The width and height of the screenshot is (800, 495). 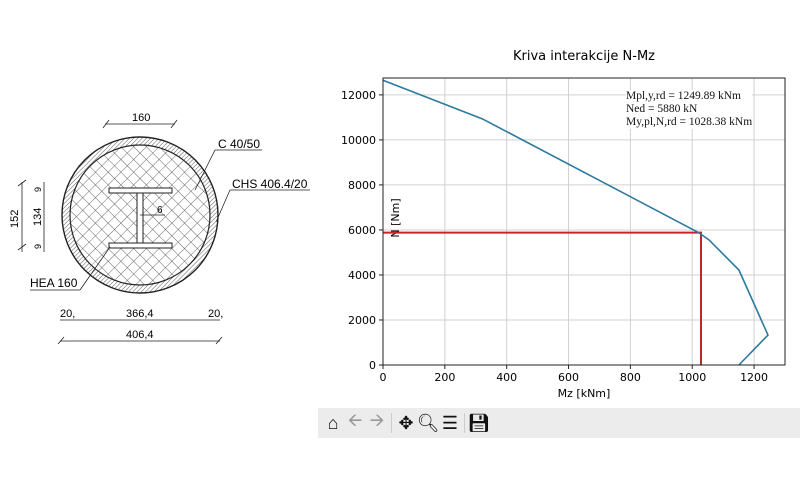 I want to click on dim-inner-diameter: 366,4, so click(x=140, y=314).